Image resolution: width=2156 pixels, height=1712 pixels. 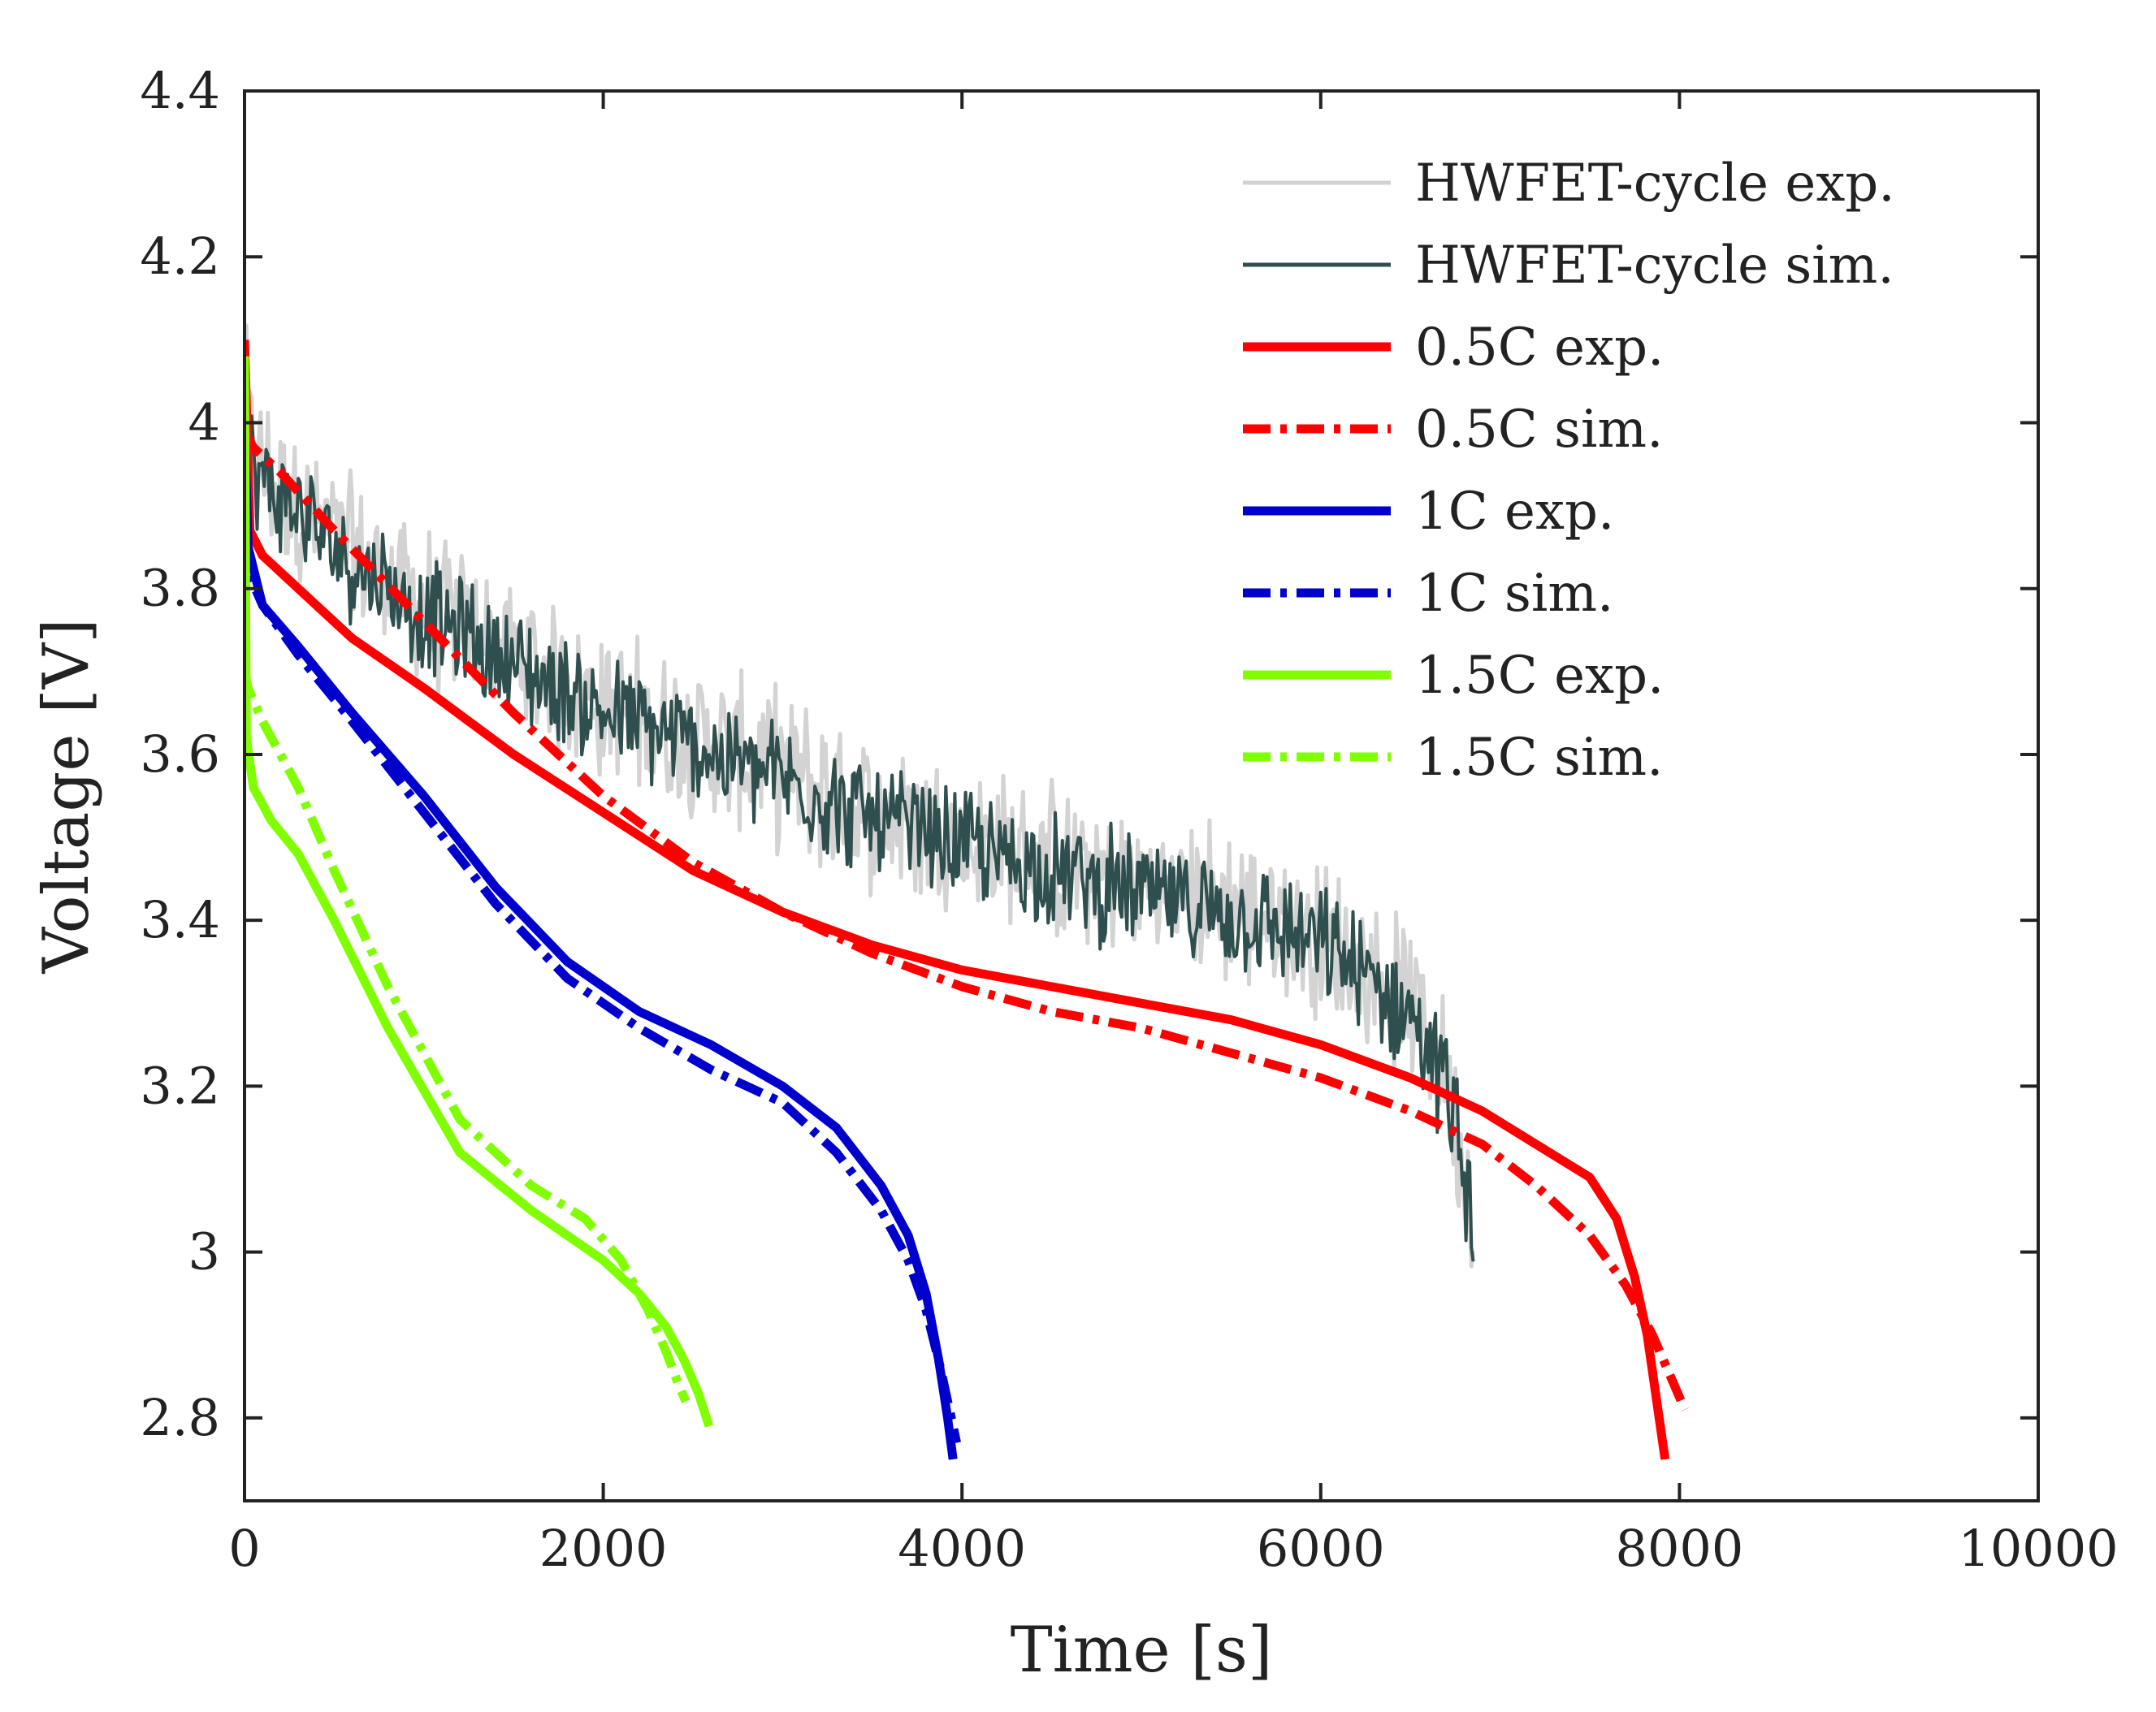 What do you see at coordinates (2038, 1548) in the screenshot?
I see `x-tick-label: 10000` at bounding box center [2038, 1548].